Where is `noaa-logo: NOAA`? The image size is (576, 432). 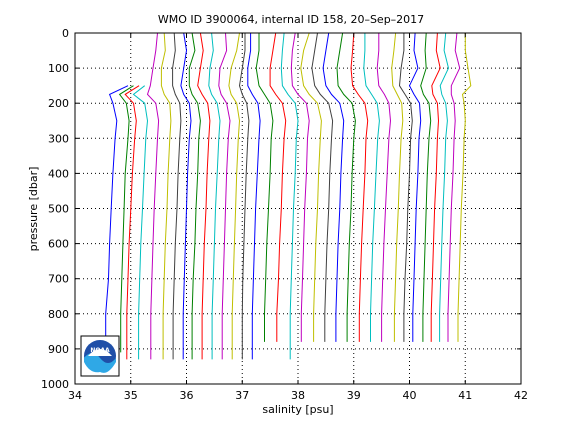
noaa-logo: NOAA is located at coordinates (100, 356).